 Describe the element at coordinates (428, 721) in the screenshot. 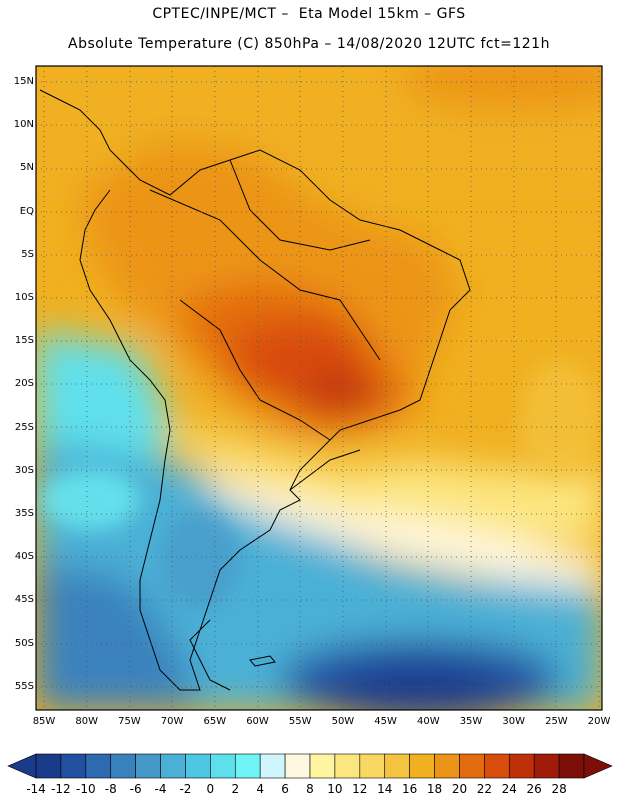

I see `lon-label: 40W` at that location.